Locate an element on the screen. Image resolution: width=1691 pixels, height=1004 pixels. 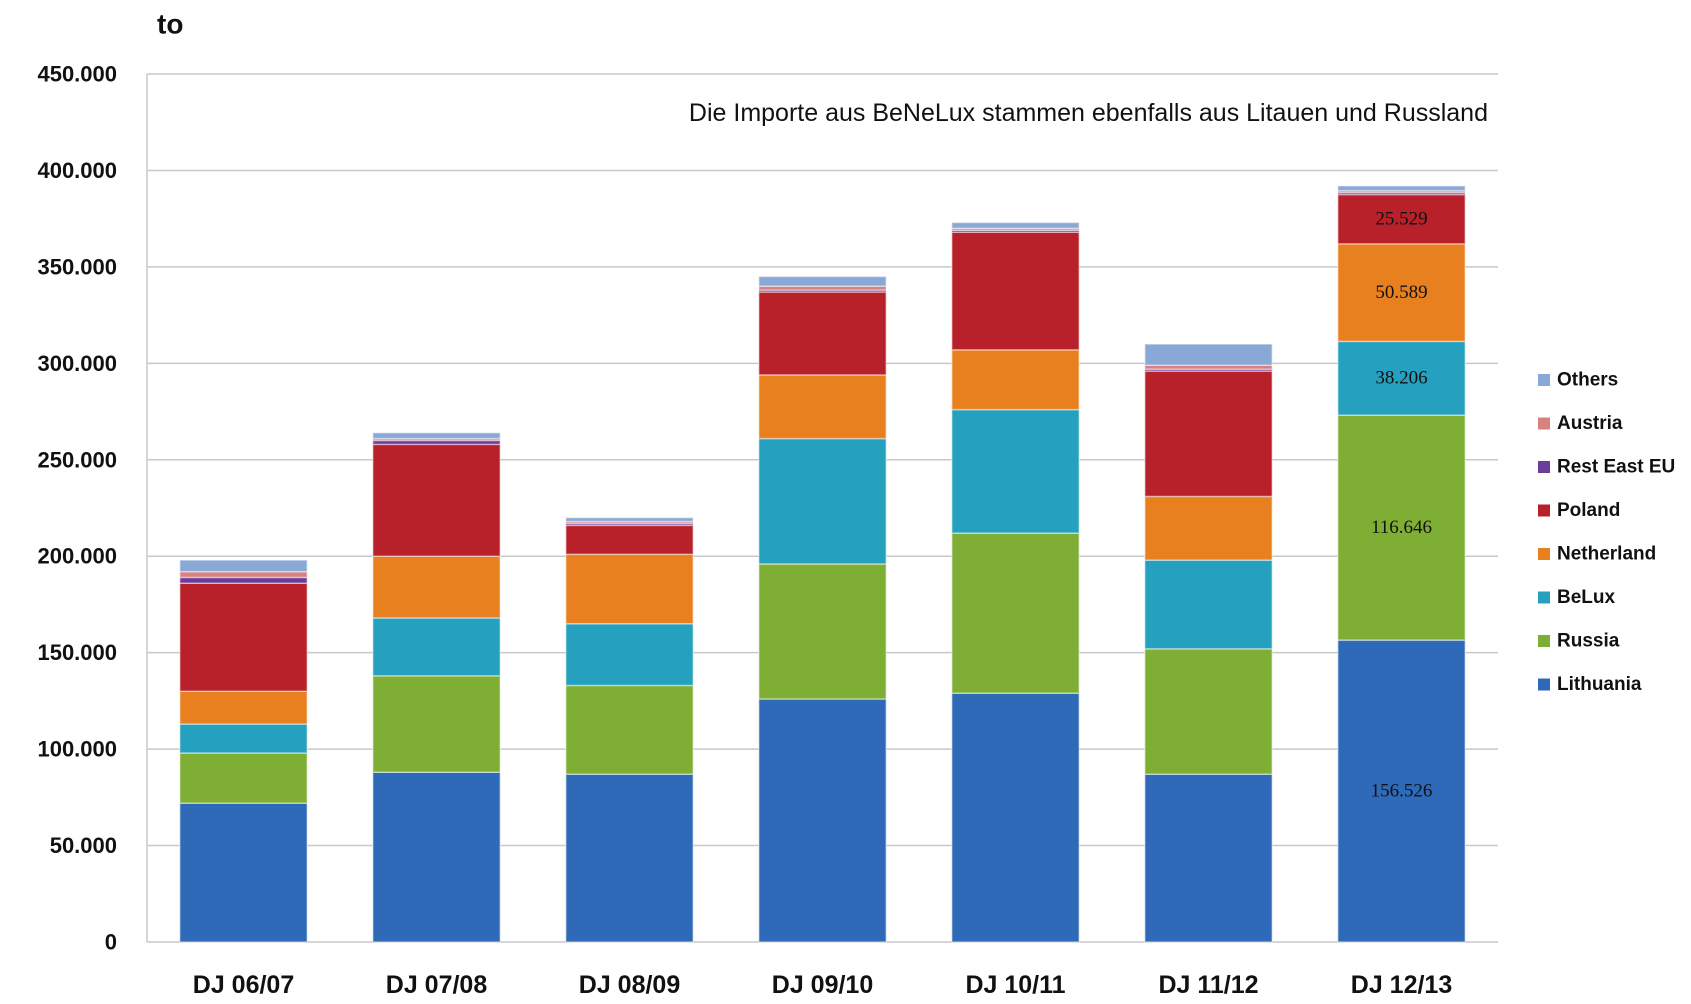
y-tick-label: 50.000 is located at coordinates (83, 845).